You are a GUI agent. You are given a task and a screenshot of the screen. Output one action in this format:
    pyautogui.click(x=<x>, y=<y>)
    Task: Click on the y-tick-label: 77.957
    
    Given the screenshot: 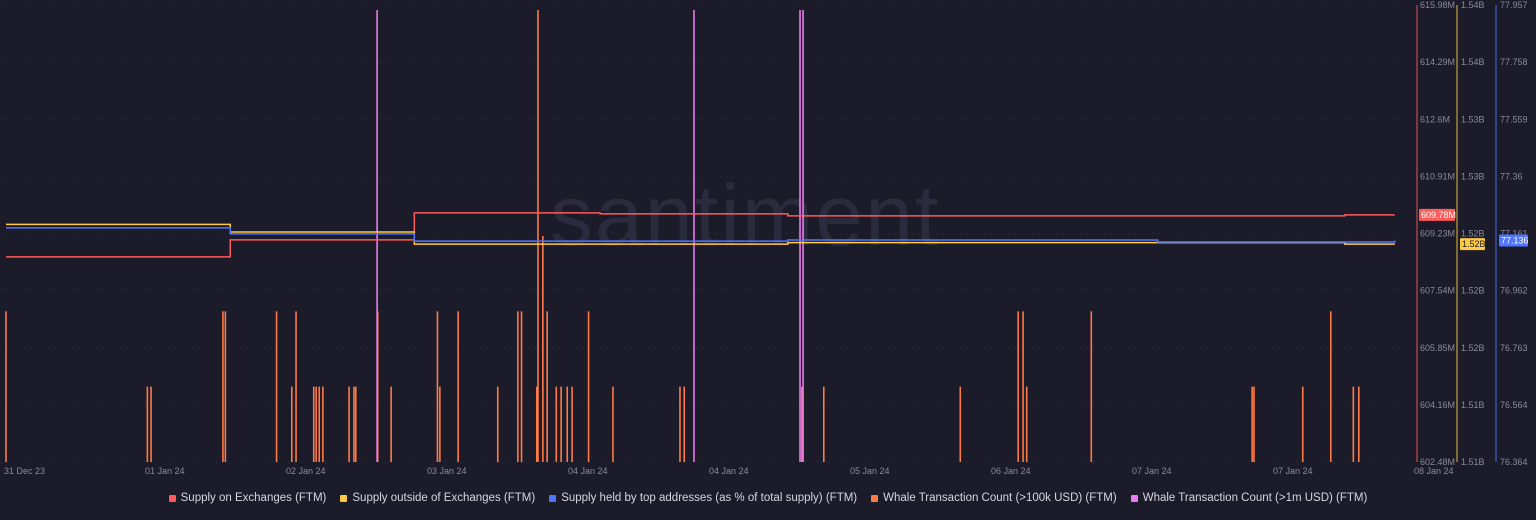 What is the action you would take?
    pyautogui.click(x=1514, y=5)
    